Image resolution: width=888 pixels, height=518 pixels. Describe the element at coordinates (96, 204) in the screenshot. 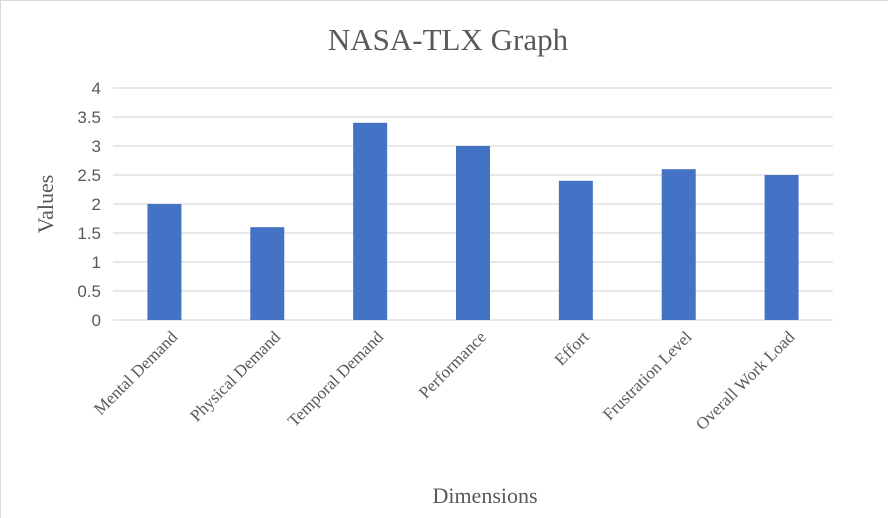

I see `y-tick-label: 2` at that location.